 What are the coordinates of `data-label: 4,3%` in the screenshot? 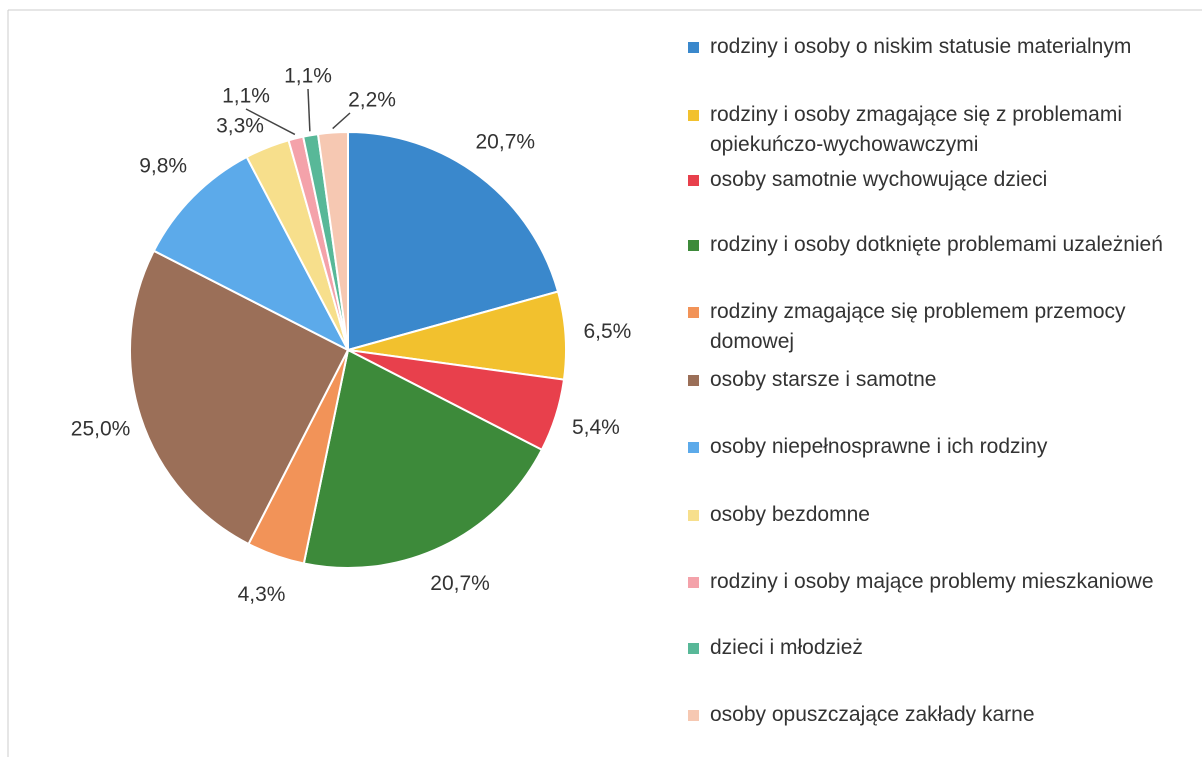 It's located at (262, 594).